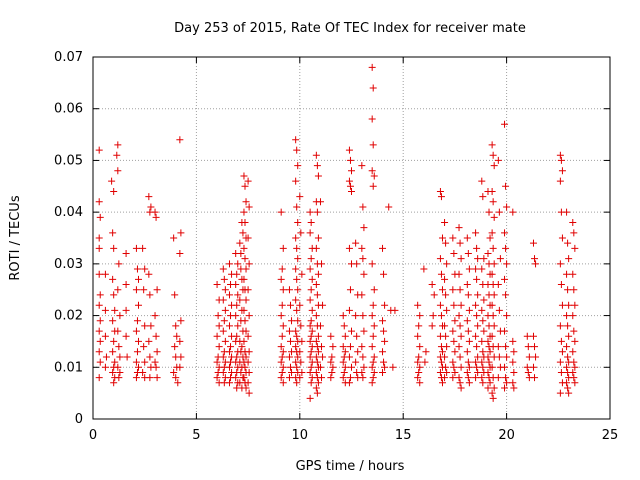 This screenshot has height=480, width=640. I want to click on x-tick-label: 25, so click(610, 435).